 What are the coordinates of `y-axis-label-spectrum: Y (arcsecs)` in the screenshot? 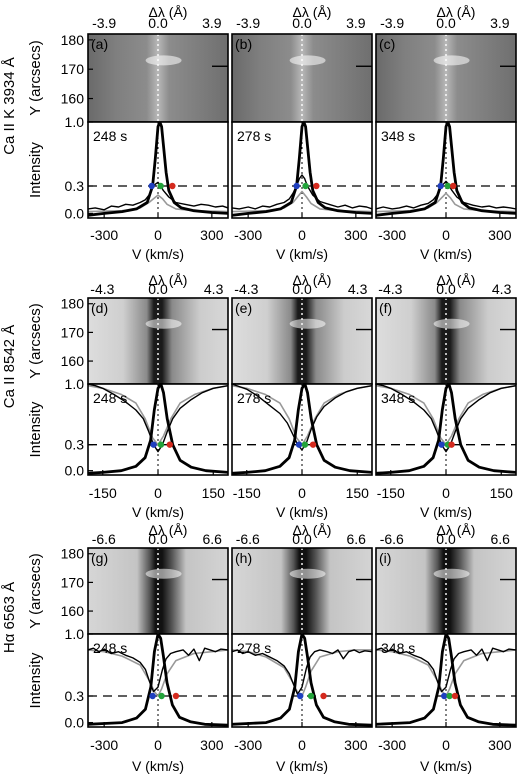 It's located at (35, 78).